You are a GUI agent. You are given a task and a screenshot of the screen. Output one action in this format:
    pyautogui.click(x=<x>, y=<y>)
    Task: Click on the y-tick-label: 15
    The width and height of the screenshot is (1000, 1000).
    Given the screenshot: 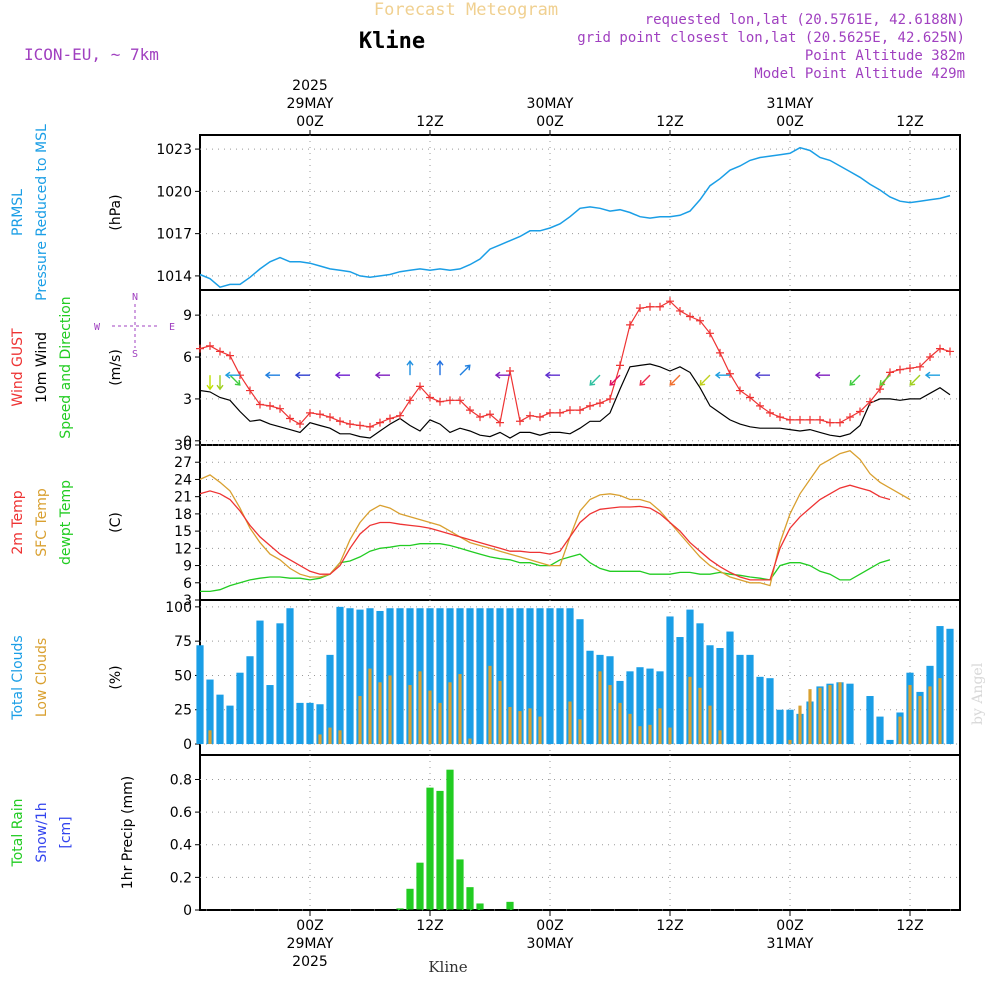 What is the action you would take?
    pyautogui.click(x=183, y=532)
    